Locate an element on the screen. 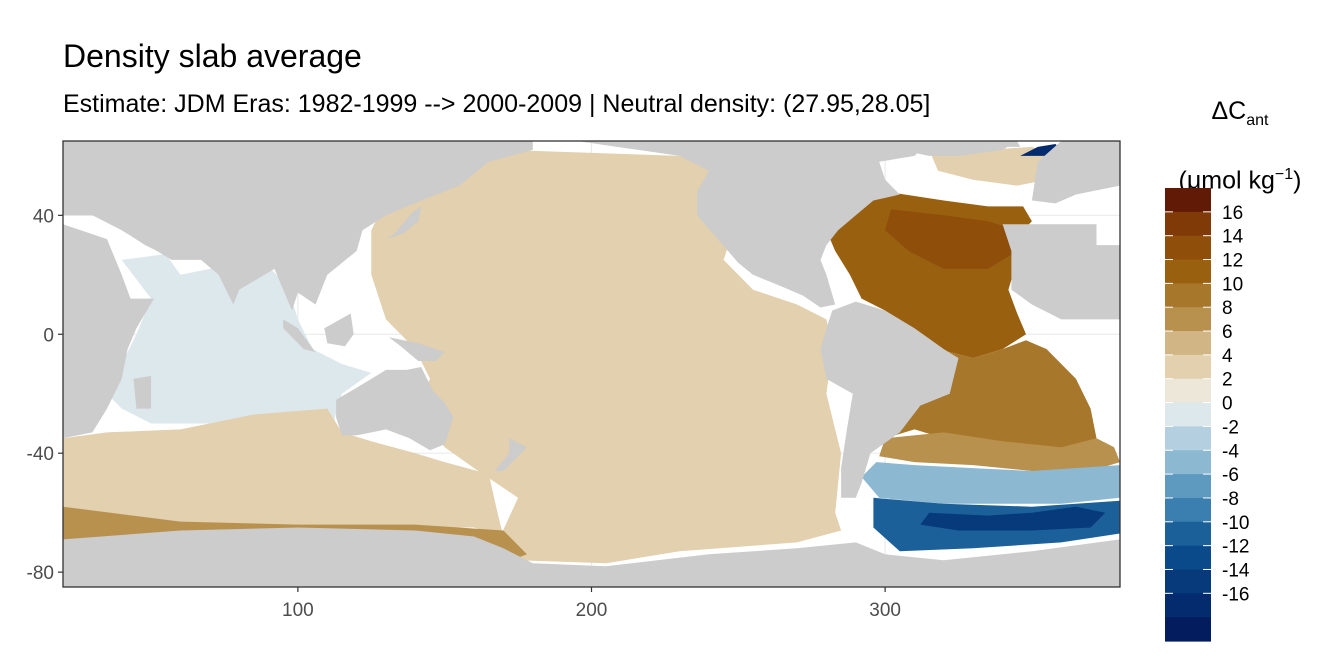  x-axis: 100 200 300 is located at coordinates (591, 604).